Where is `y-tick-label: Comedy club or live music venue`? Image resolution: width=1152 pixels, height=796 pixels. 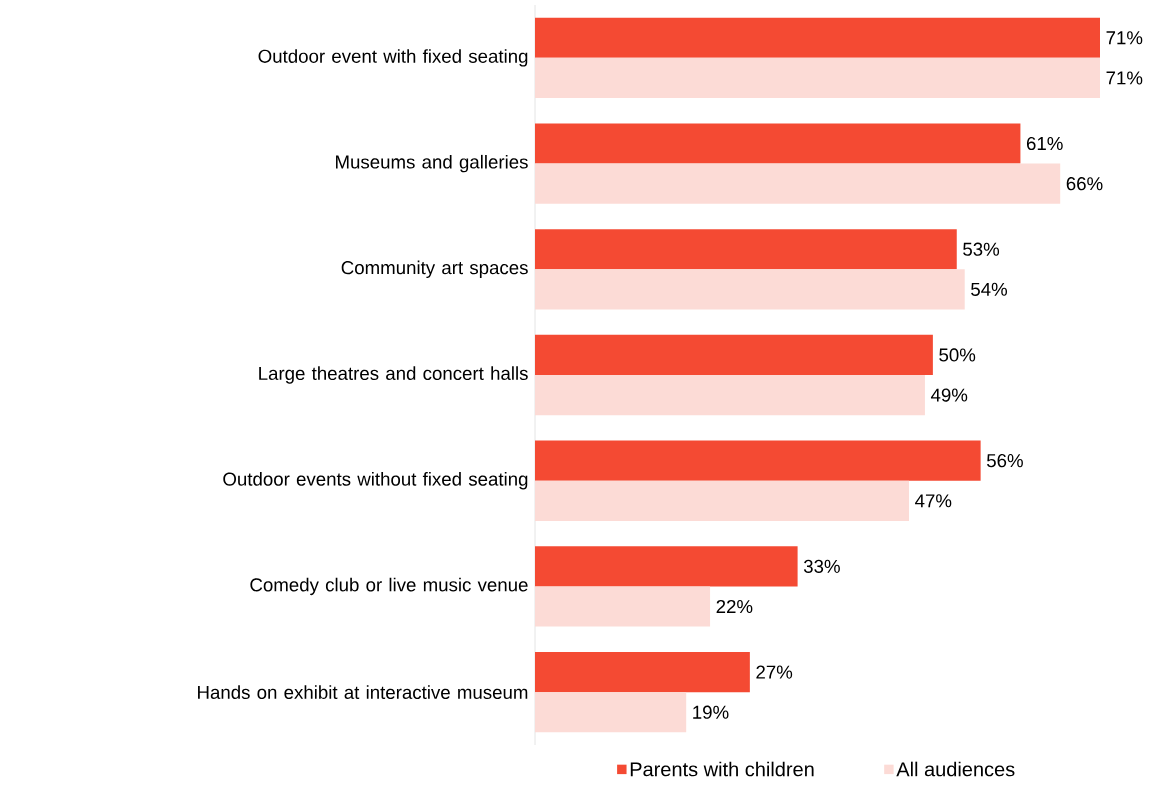 y-tick-label: Comedy club or live music venue is located at coordinates (389, 586).